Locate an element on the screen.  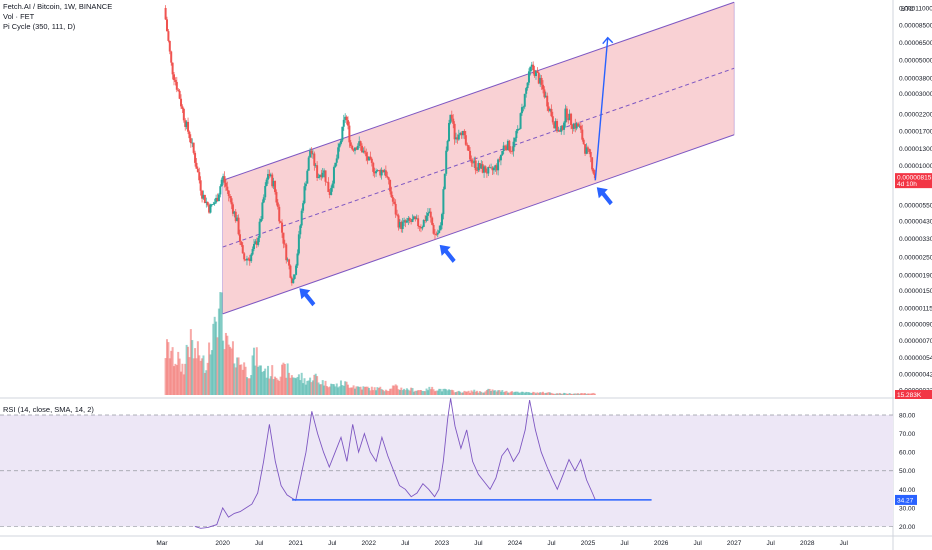
rsi-line is located at coordinates (395, 463).